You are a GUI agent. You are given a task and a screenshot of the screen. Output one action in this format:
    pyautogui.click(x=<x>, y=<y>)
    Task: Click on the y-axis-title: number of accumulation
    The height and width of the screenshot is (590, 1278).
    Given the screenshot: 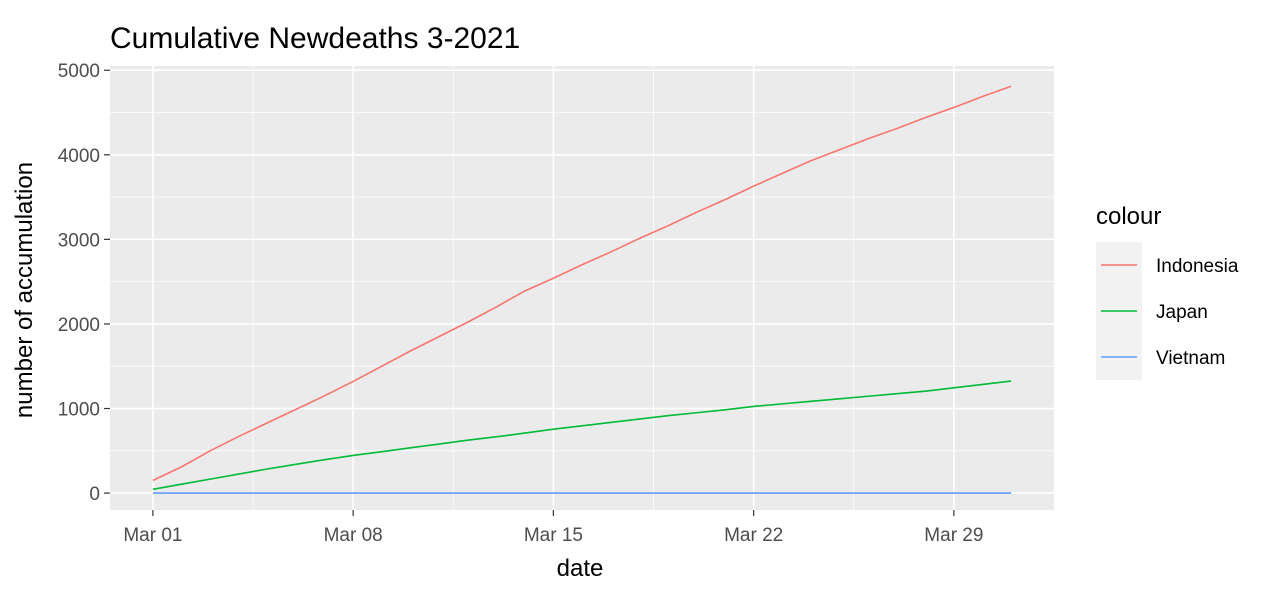 What is the action you would take?
    pyautogui.click(x=24, y=290)
    